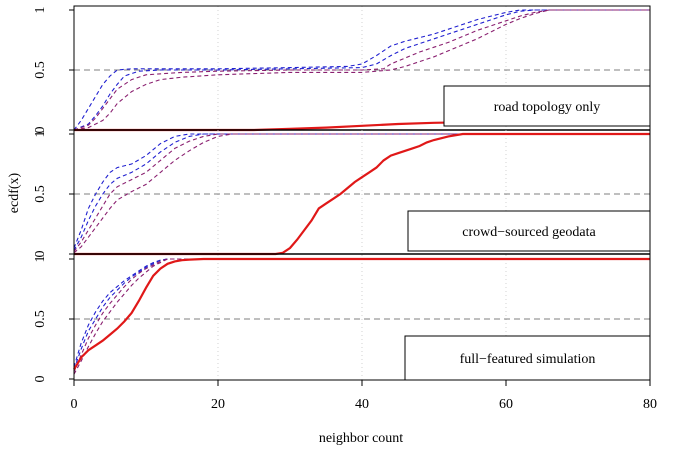 The height and width of the screenshot is (454, 683). Describe the element at coordinates (528, 359) in the screenshot. I see `panel-label: full−featured simulation` at that location.